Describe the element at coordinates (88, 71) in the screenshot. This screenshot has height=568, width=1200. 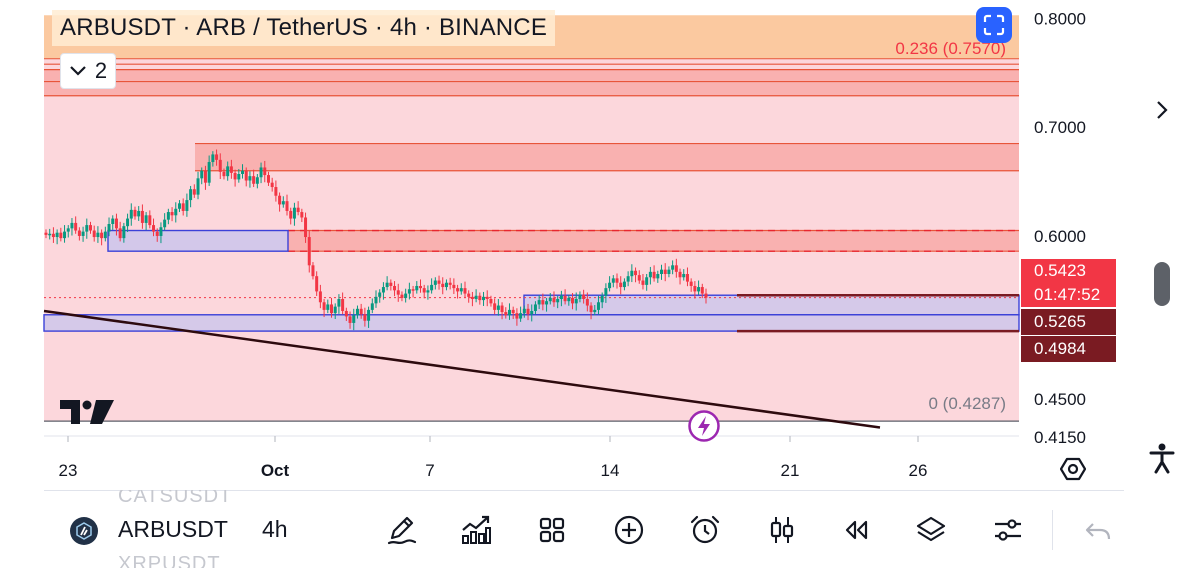
I see `indicators-toggle-button: 2` at that location.